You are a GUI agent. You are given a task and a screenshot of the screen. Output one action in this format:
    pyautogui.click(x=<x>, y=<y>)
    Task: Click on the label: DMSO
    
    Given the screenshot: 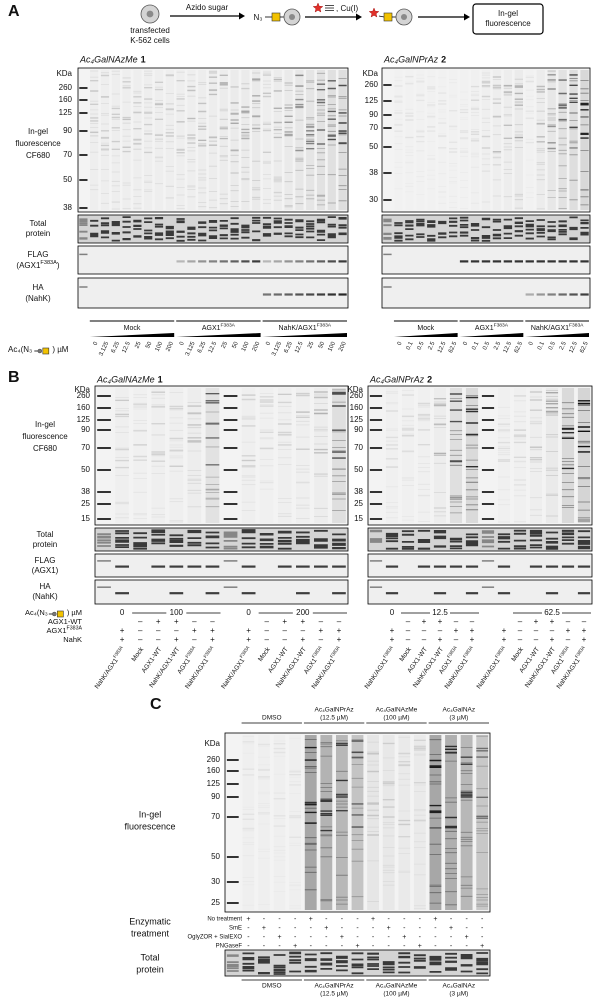 What is the action you would take?
    pyautogui.click(x=272, y=718)
    